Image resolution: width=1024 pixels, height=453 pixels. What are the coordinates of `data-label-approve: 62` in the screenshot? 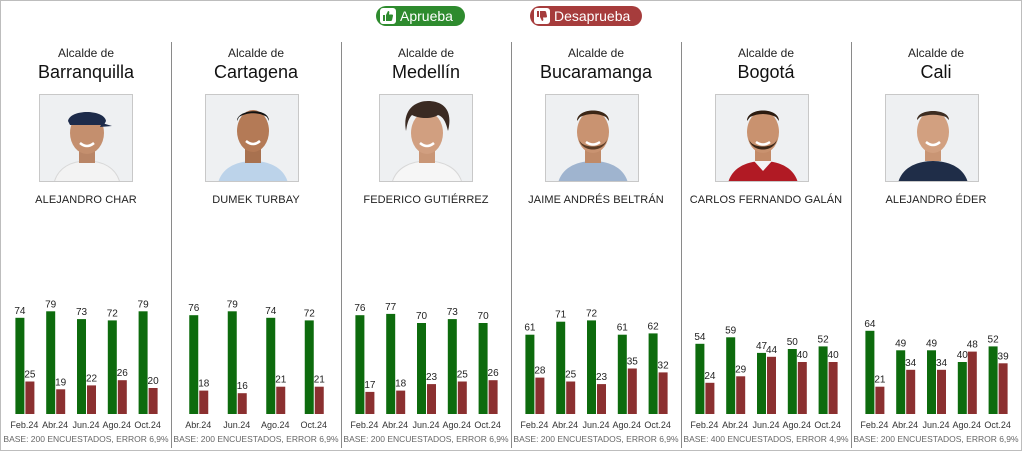 It's located at (654, 326).